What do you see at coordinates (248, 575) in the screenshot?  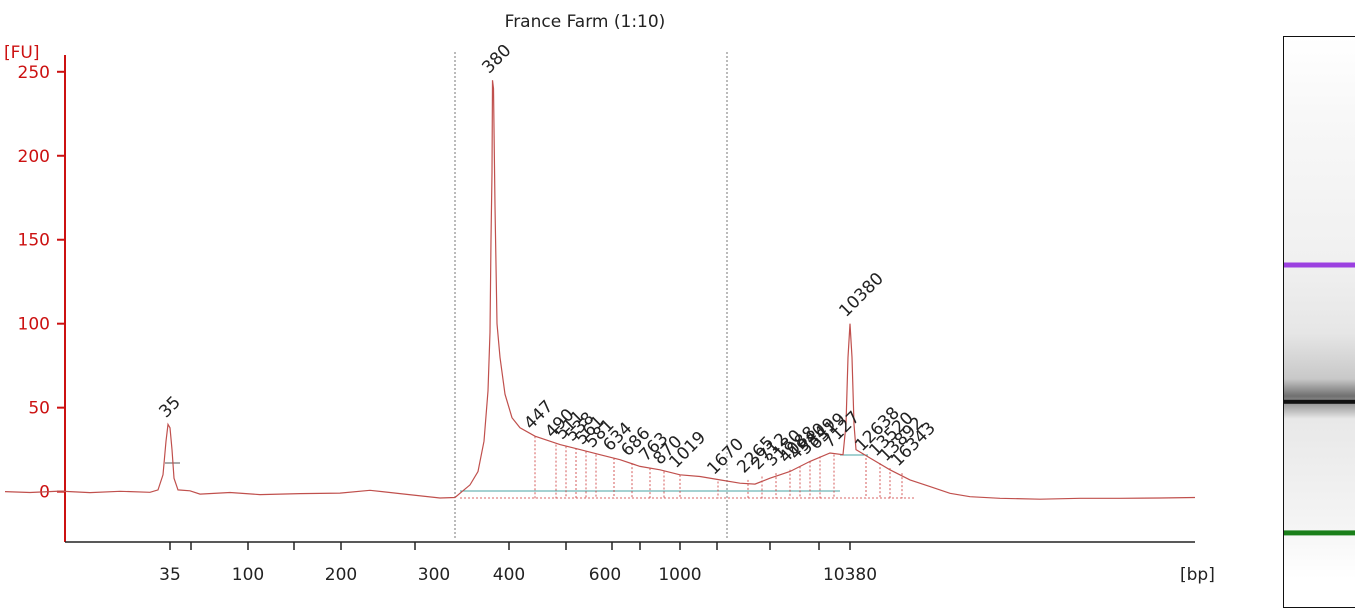 I see `x-tick-label: 100` at bounding box center [248, 575].